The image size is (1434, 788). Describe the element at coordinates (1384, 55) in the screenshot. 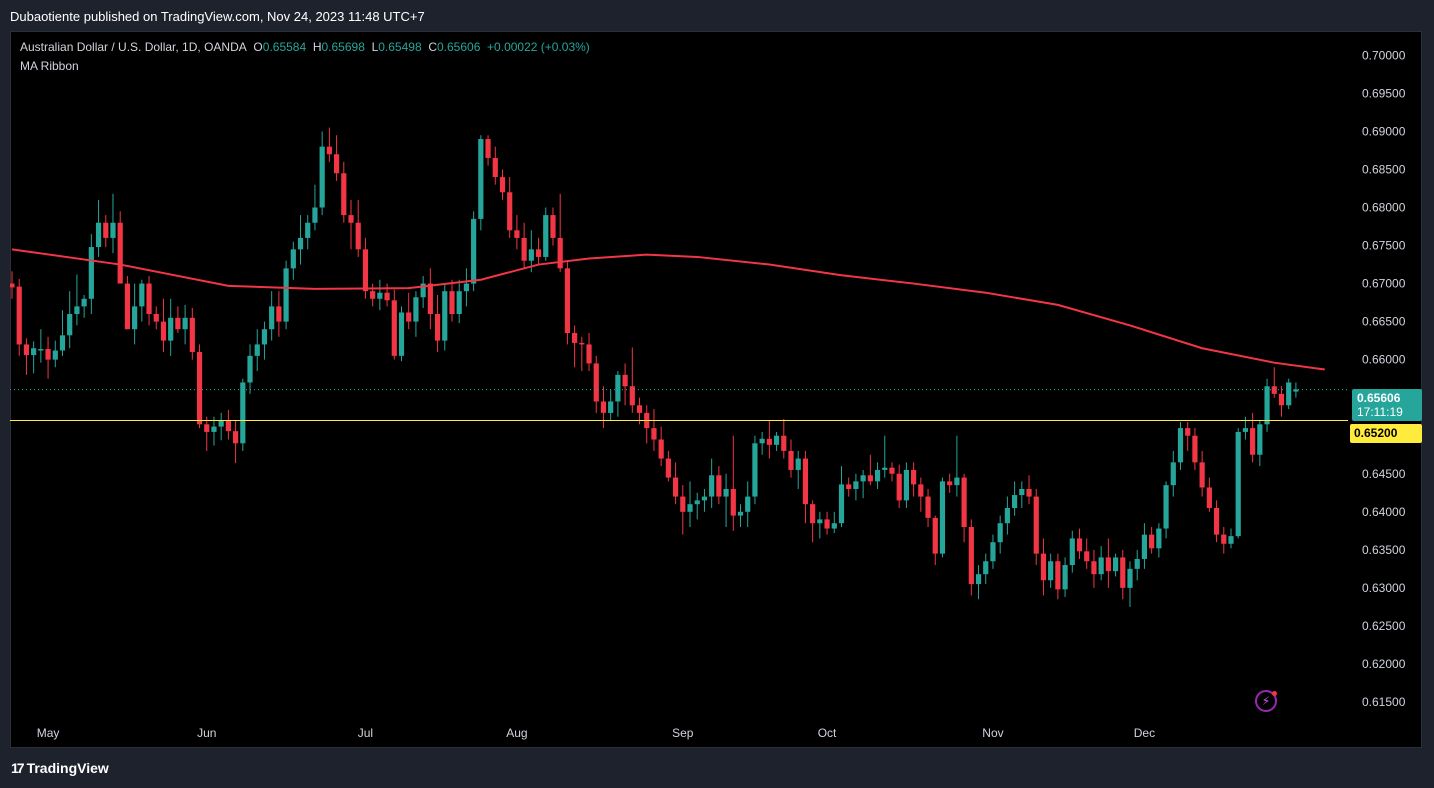

I see `price-tick-label: 0.70000` at that location.